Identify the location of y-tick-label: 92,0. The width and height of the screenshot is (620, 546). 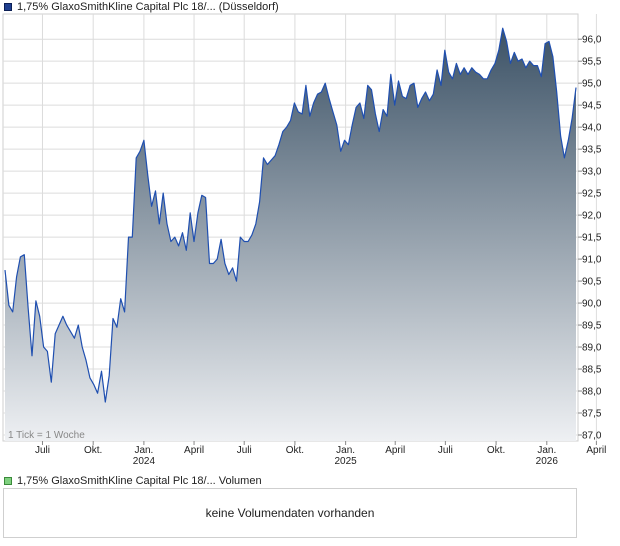
(592, 216).